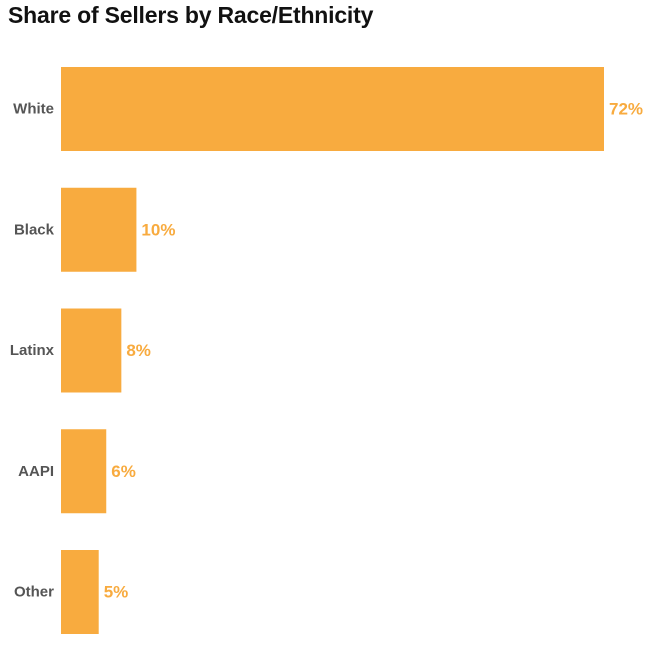 This screenshot has width=672, height=672. Describe the element at coordinates (32, 350) in the screenshot. I see `category-label-latinx: Latinx` at that location.